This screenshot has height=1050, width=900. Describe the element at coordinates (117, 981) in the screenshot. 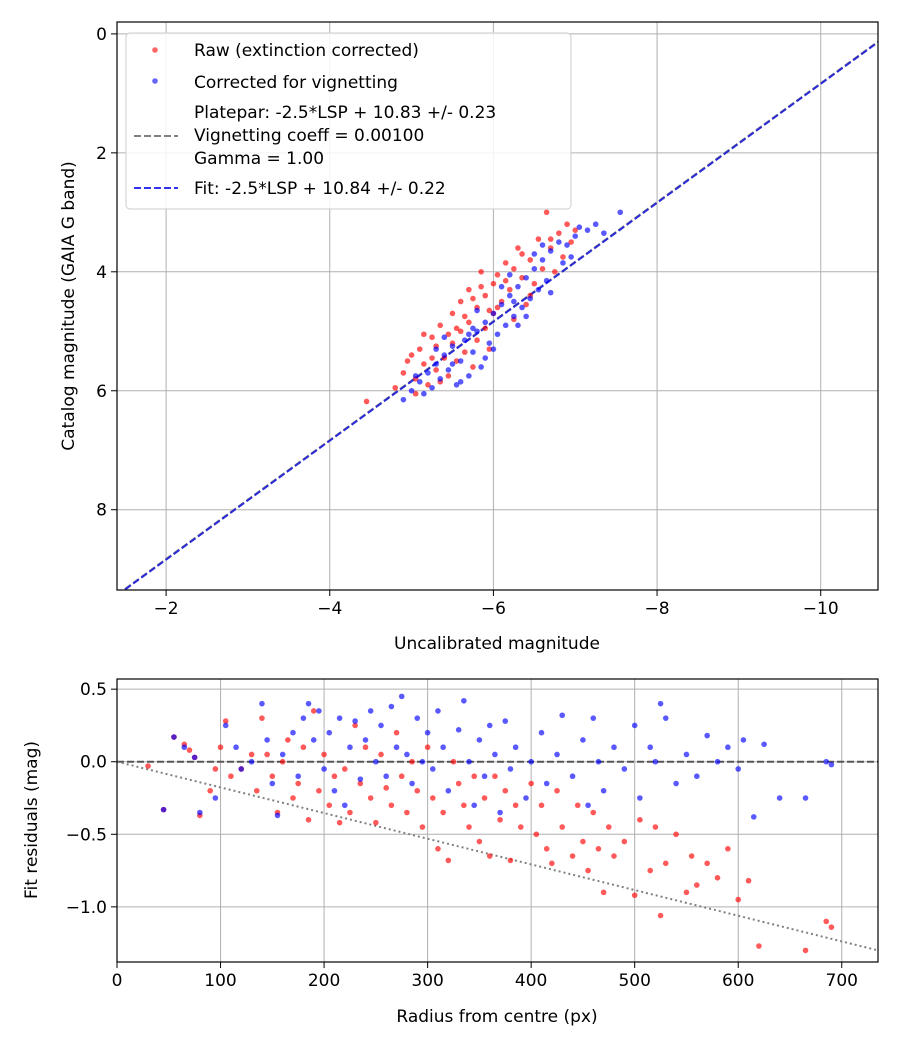

I see `x-tick-label: 0` at that location.